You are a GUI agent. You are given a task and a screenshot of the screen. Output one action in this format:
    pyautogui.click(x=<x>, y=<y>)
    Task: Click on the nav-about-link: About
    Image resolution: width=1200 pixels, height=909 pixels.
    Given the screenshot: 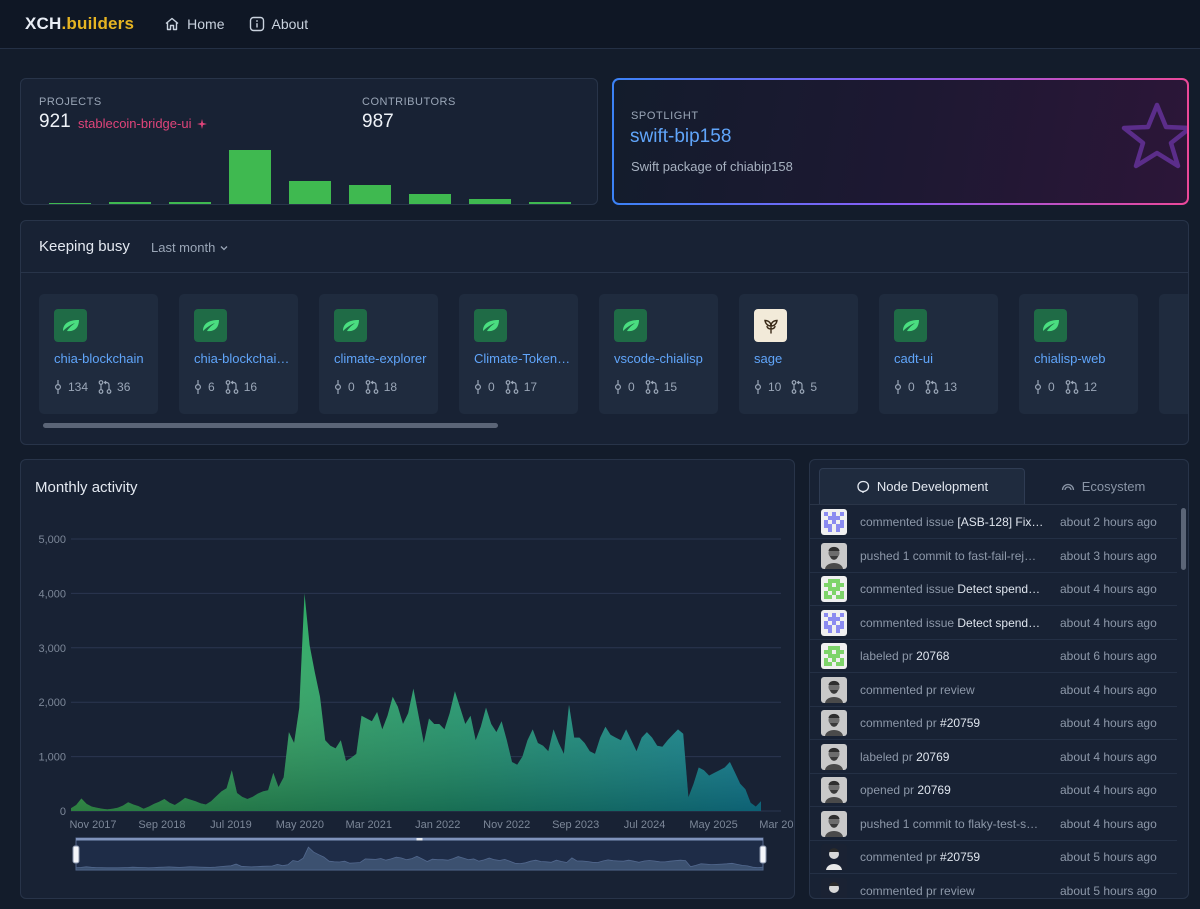 What is the action you would take?
    pyautogui.click(x=278, y=24)
    